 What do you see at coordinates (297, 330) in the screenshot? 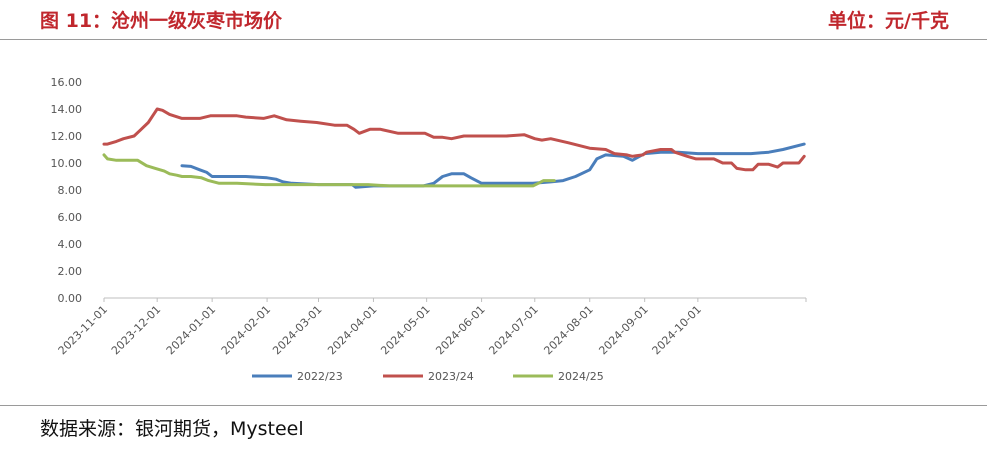
I see `x-tick-label: 2024-03-01` at bounding box center [297, 330].